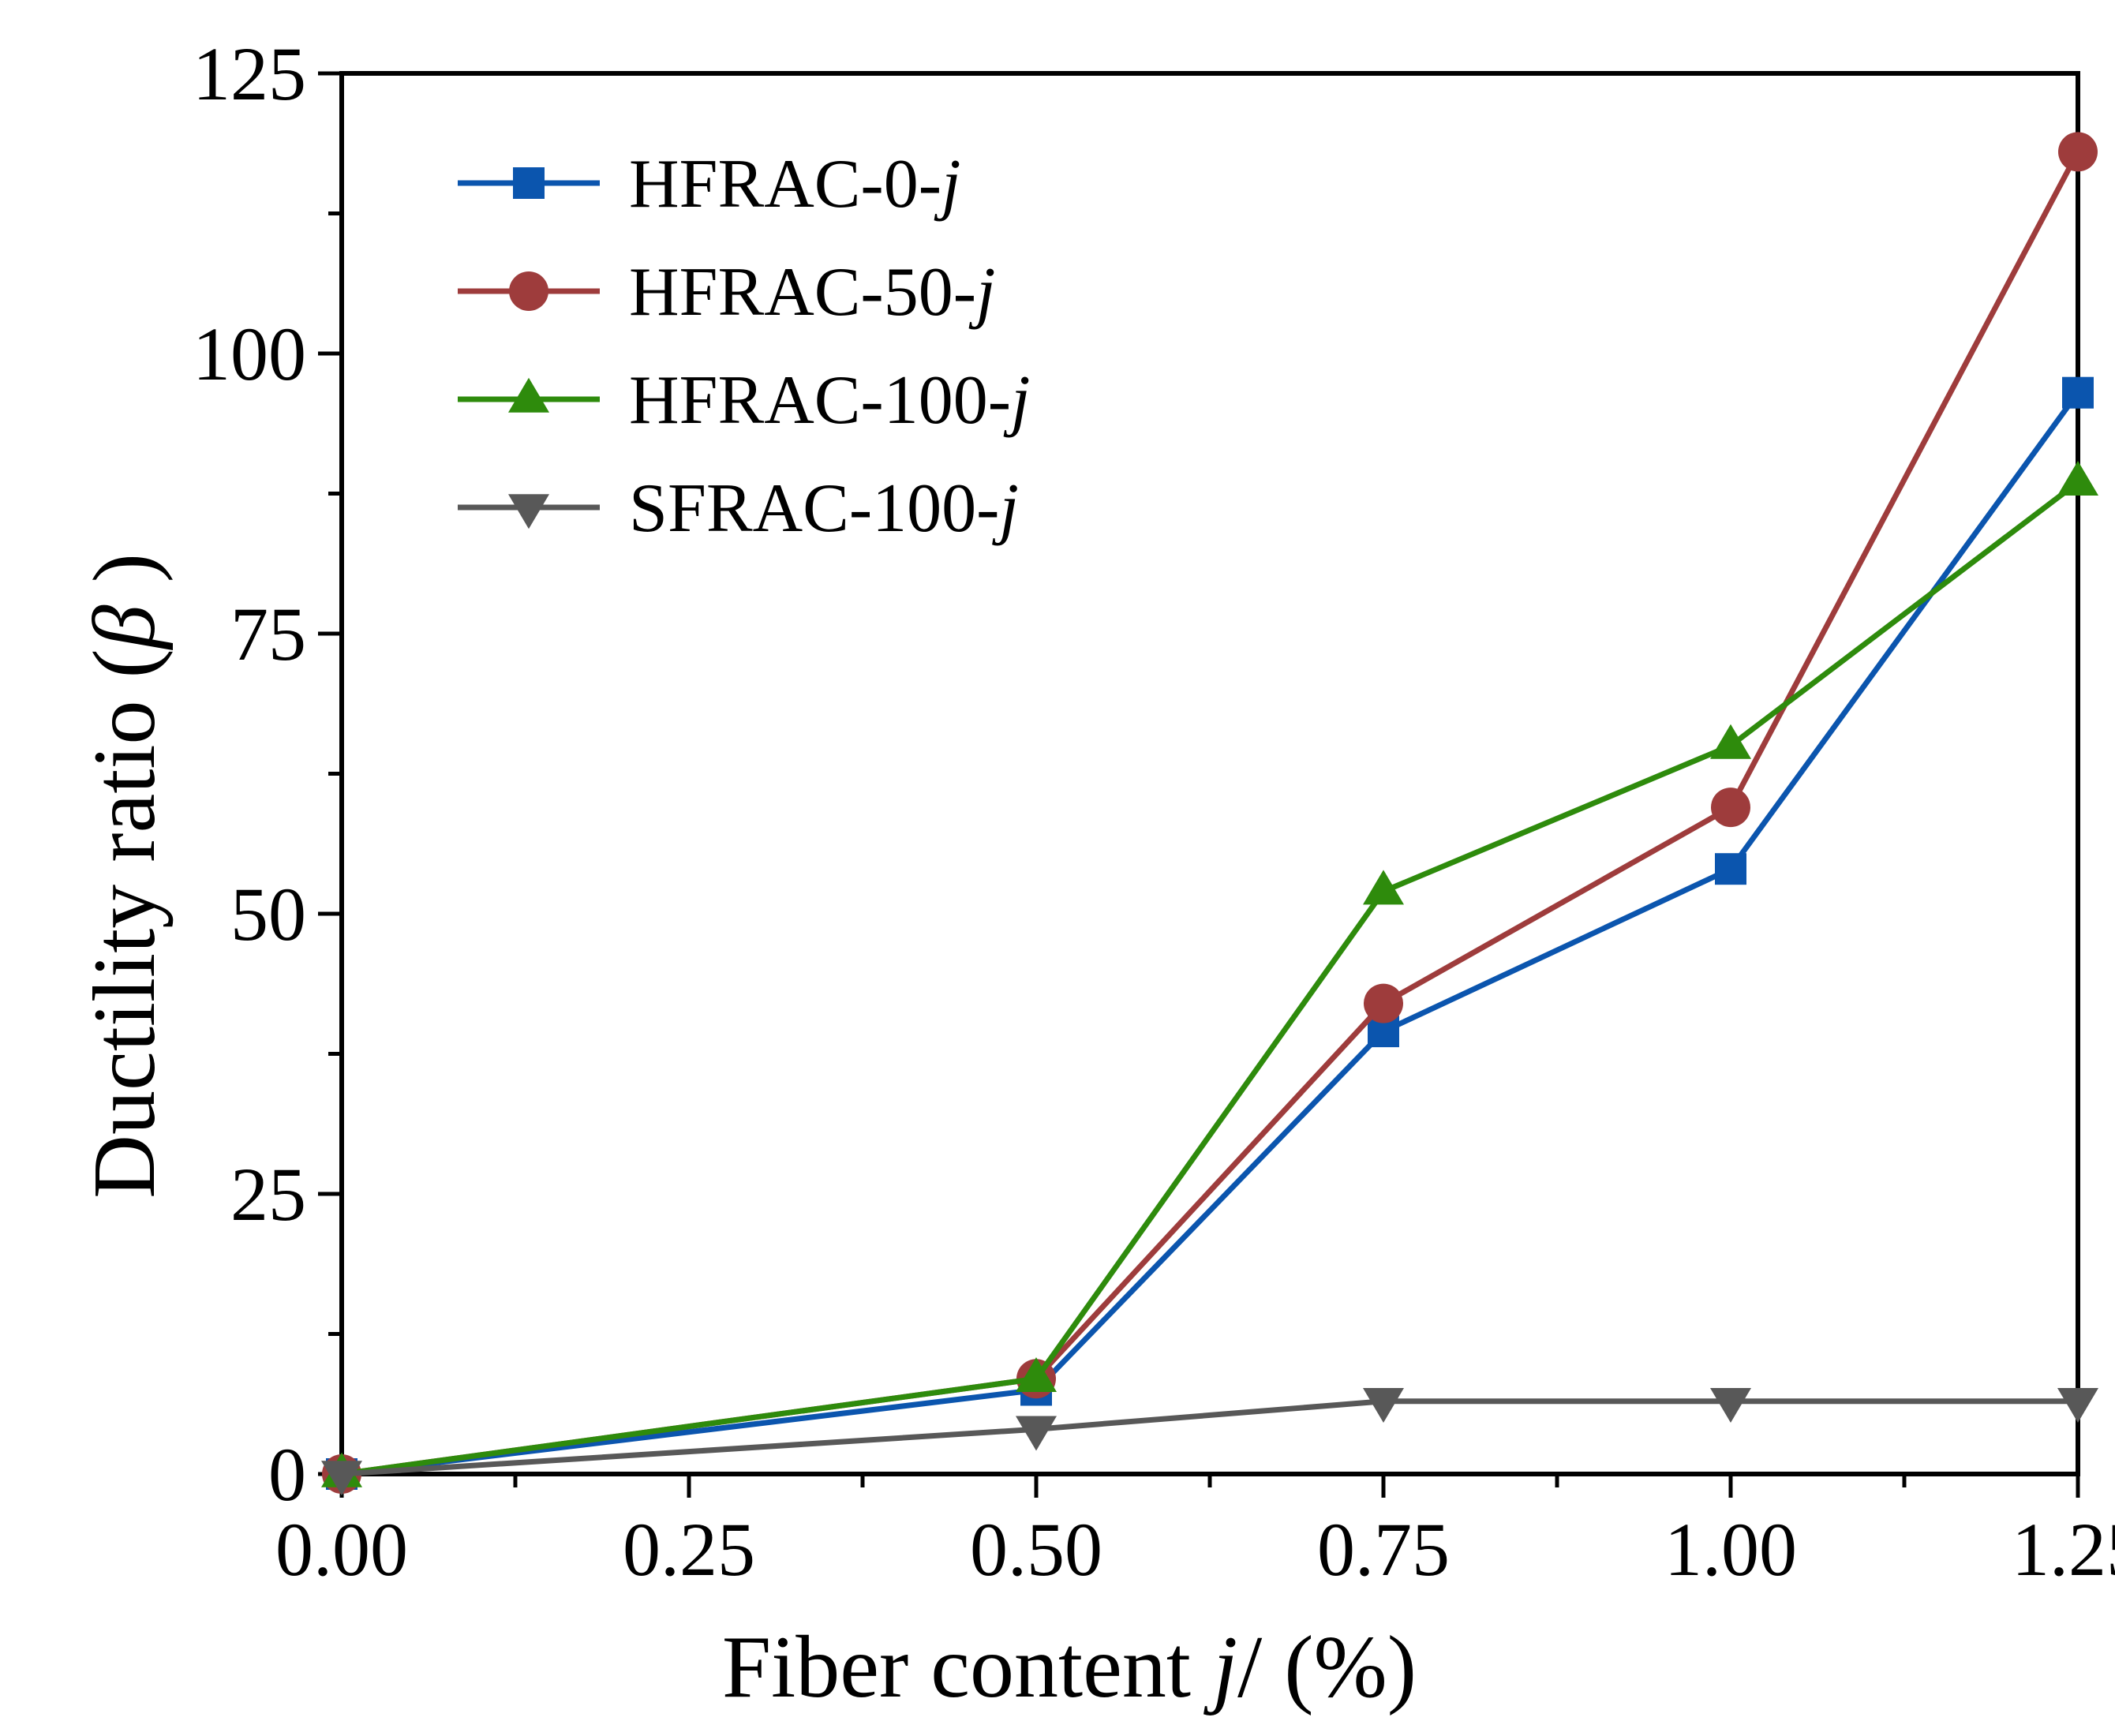 This screenshot has width=2115, height=1736. What do you see at coordinates (125, 876) in the screenshot?
I see `y-axis-title: Ductility ratio (β )` at bounding box center [125, 876].